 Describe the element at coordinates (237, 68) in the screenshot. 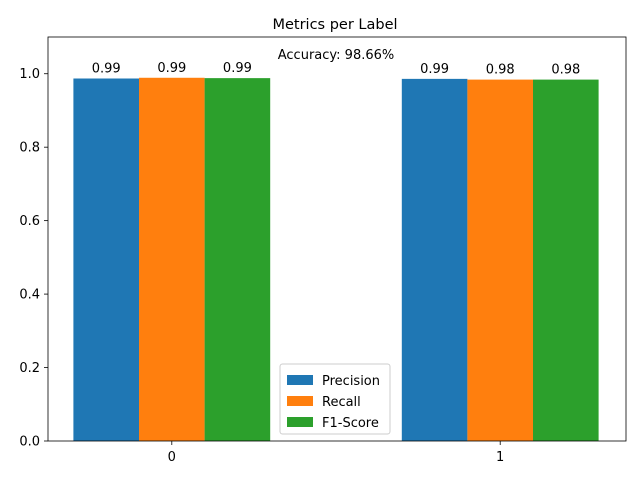

I see `value-label-f1-score-0: 0.99` at that location.